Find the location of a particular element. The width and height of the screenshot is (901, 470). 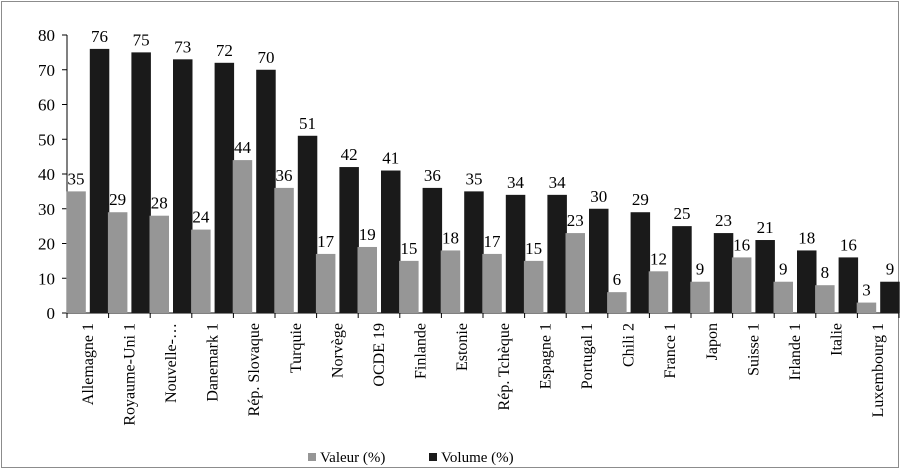

data-label-volume: 16 is located at coordinates (848, 244).